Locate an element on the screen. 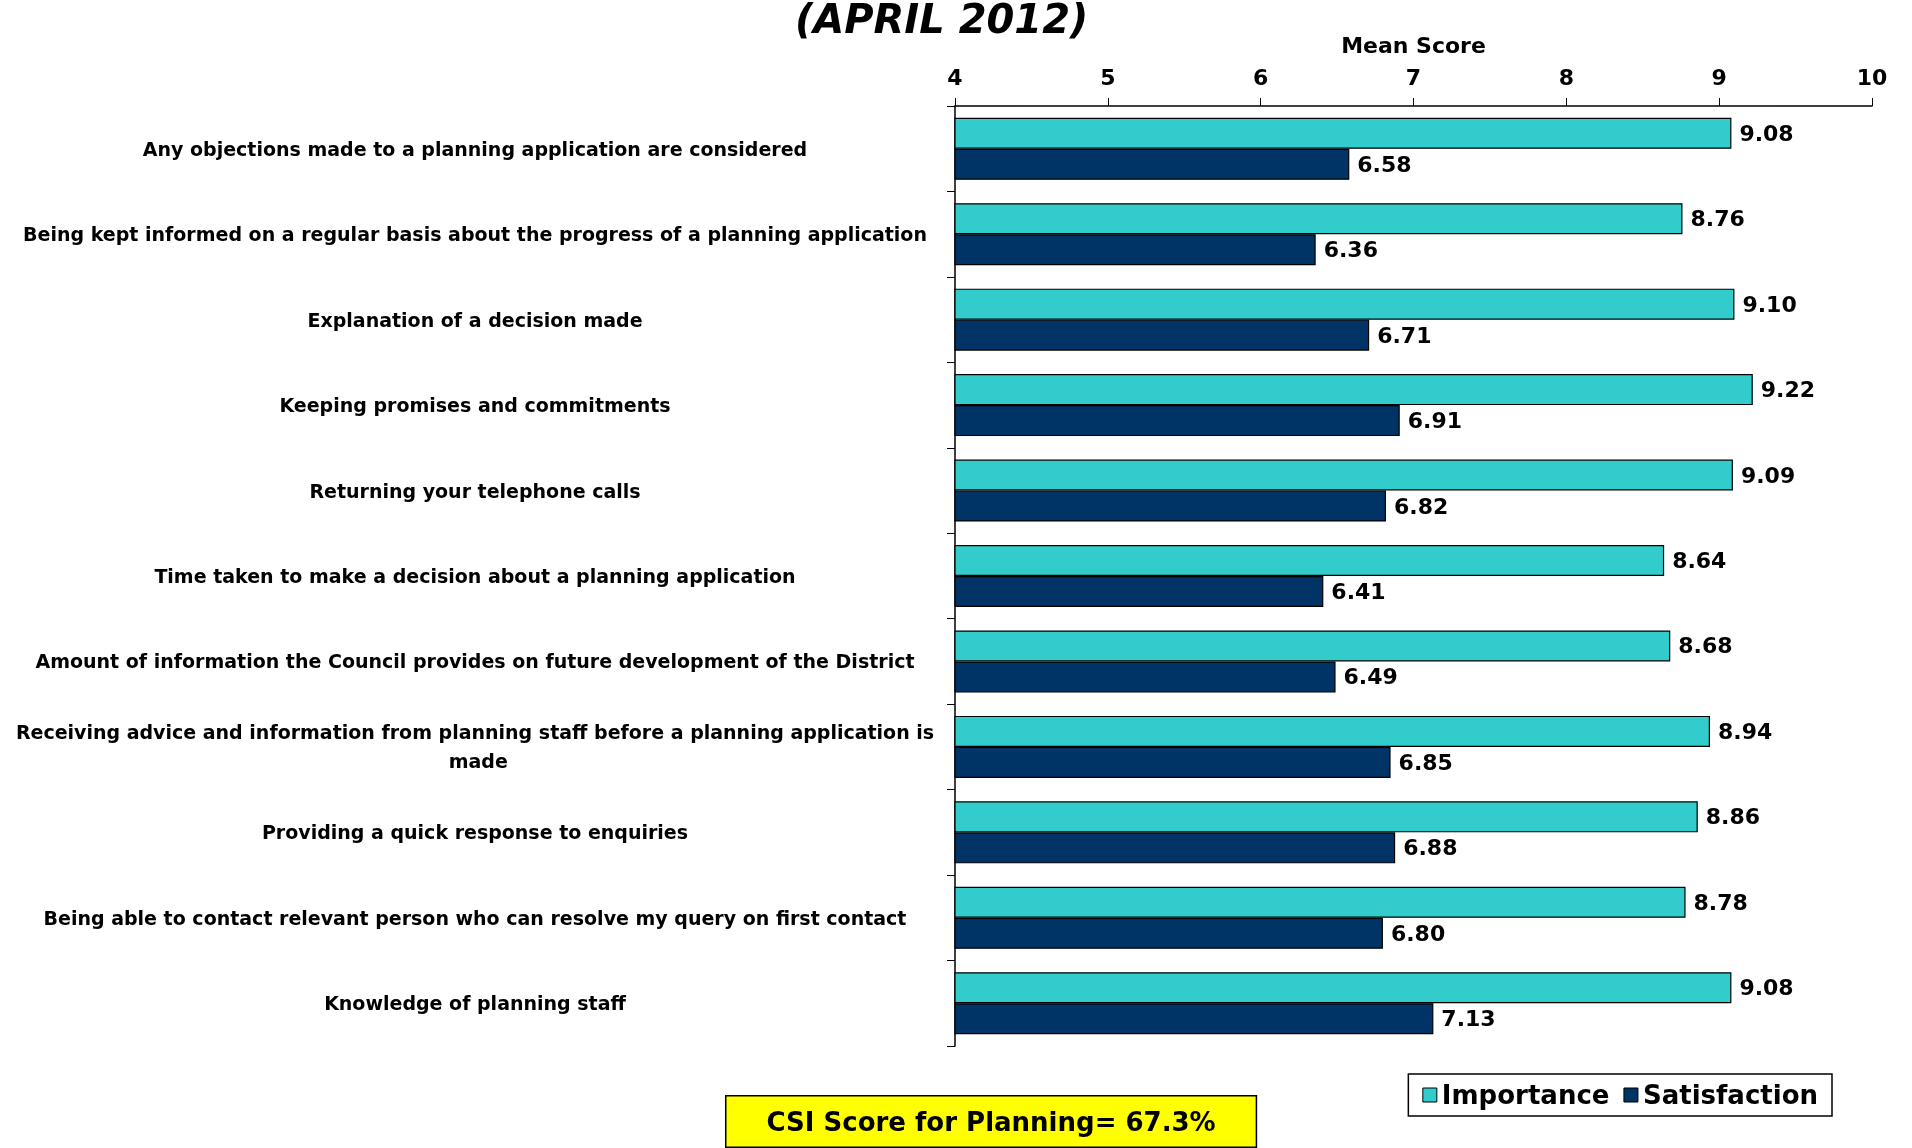 The width and height of the screenshot is (1912, 1148). x-tick-label: 4 is located at coordinates (955, 77).